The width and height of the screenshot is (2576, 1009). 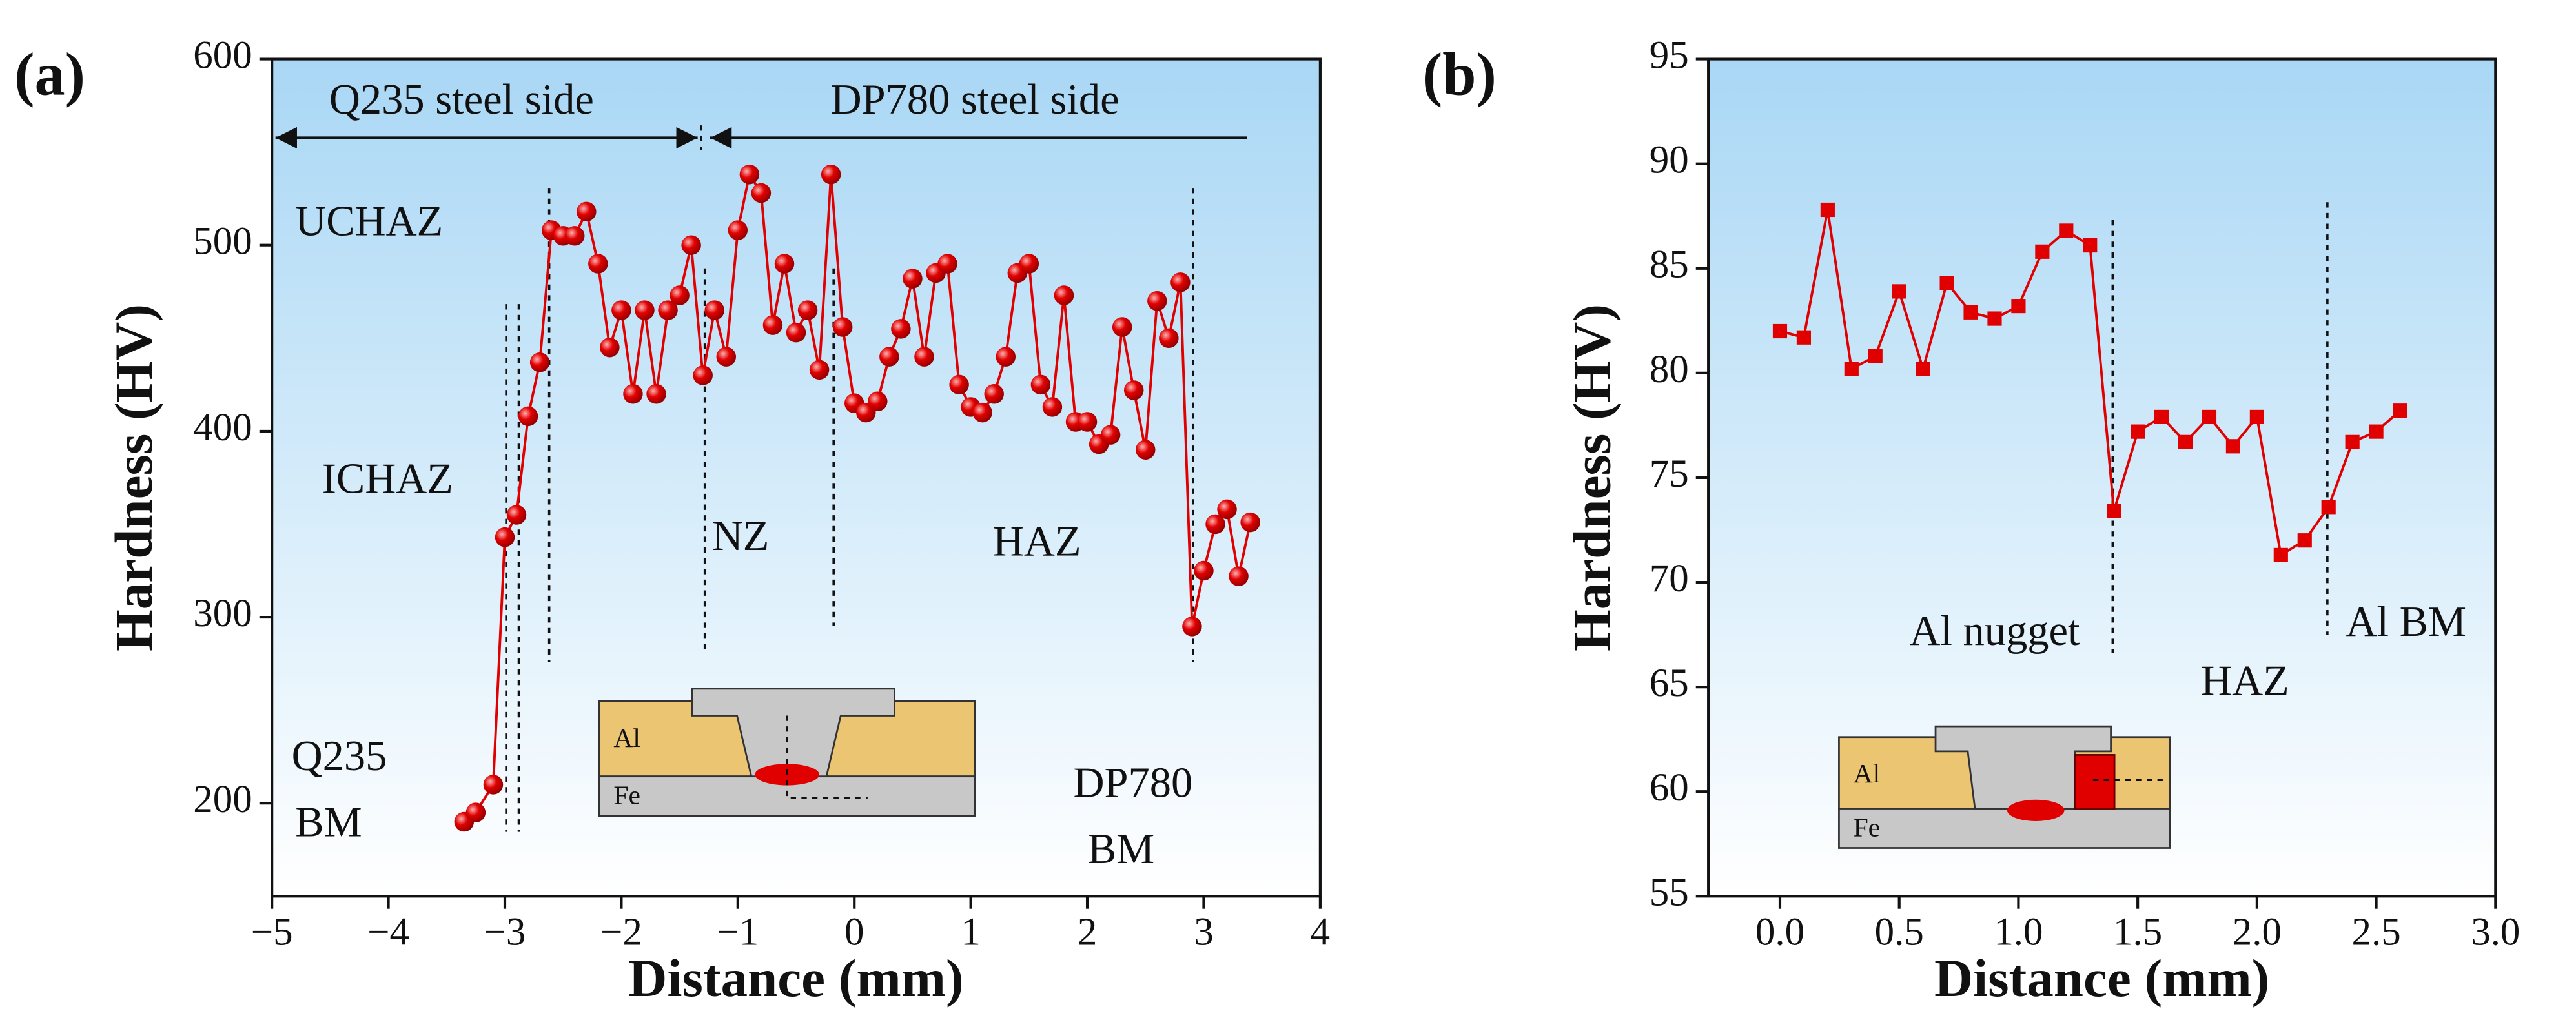 I want to click on fe-sheet, so click(x=2004, y=828).